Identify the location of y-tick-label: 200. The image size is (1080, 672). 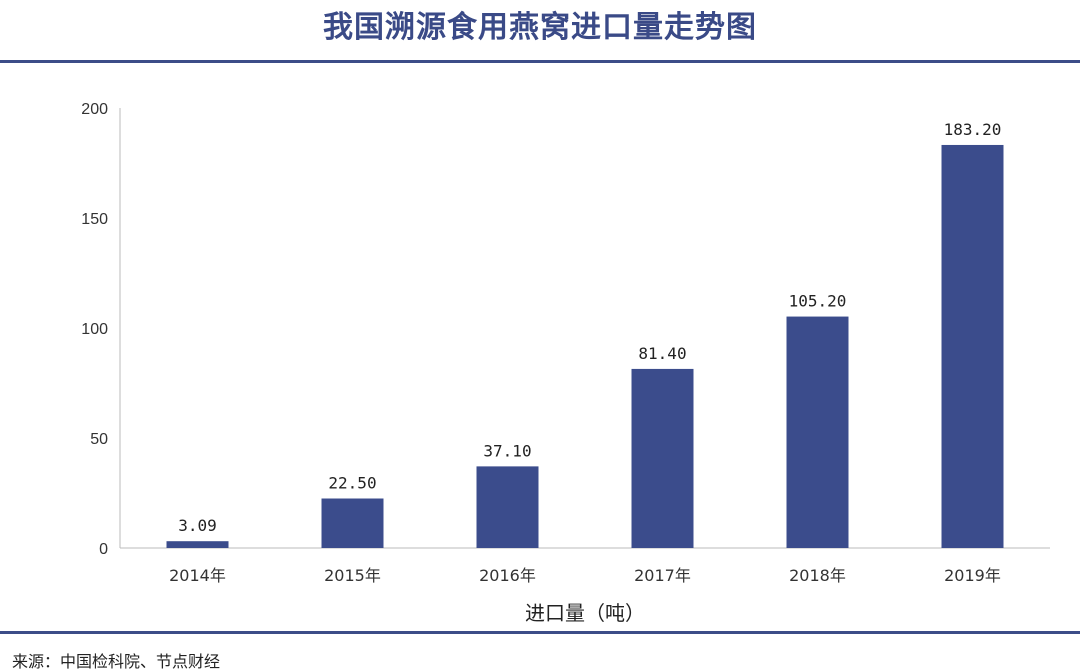
(94, 109).